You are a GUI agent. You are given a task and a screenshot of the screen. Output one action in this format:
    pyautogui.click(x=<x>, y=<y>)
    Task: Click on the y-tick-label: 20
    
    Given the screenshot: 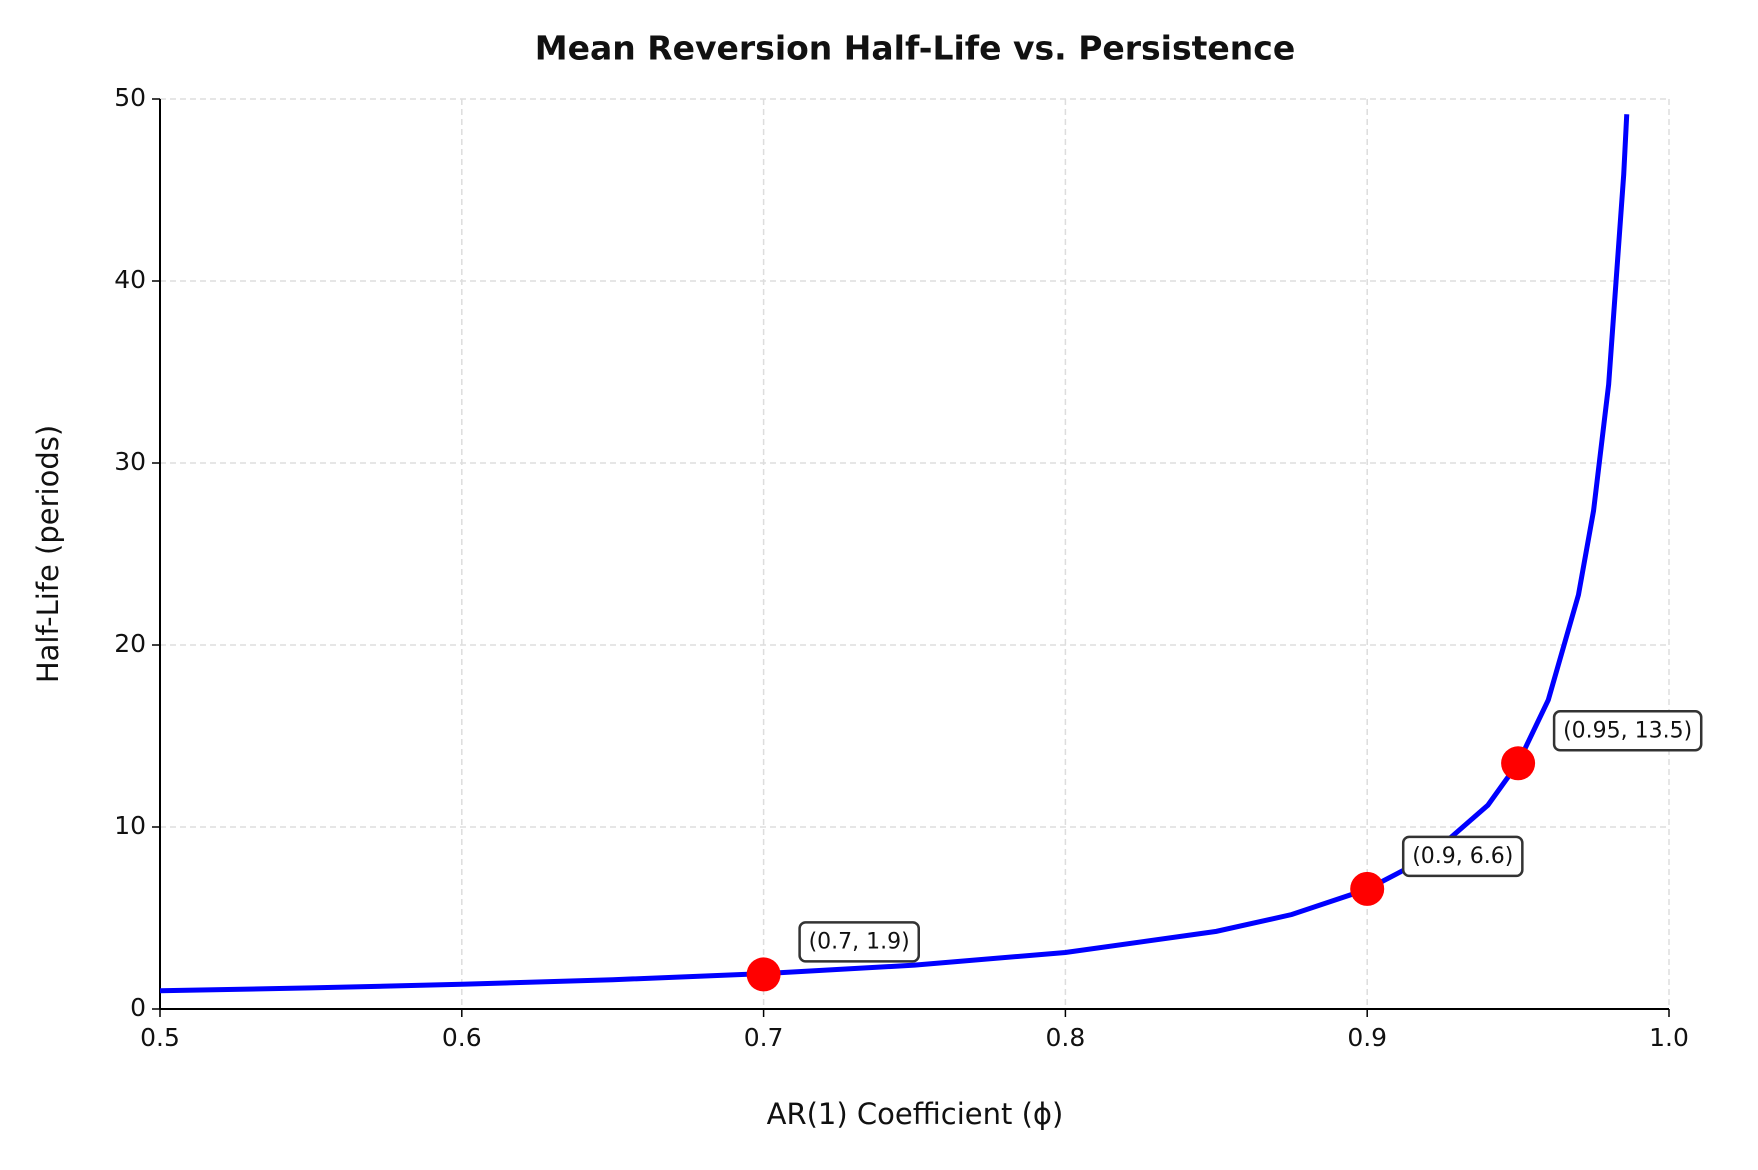 What is the action you would take?
    pyautogui.click(x=130, y=643)
    